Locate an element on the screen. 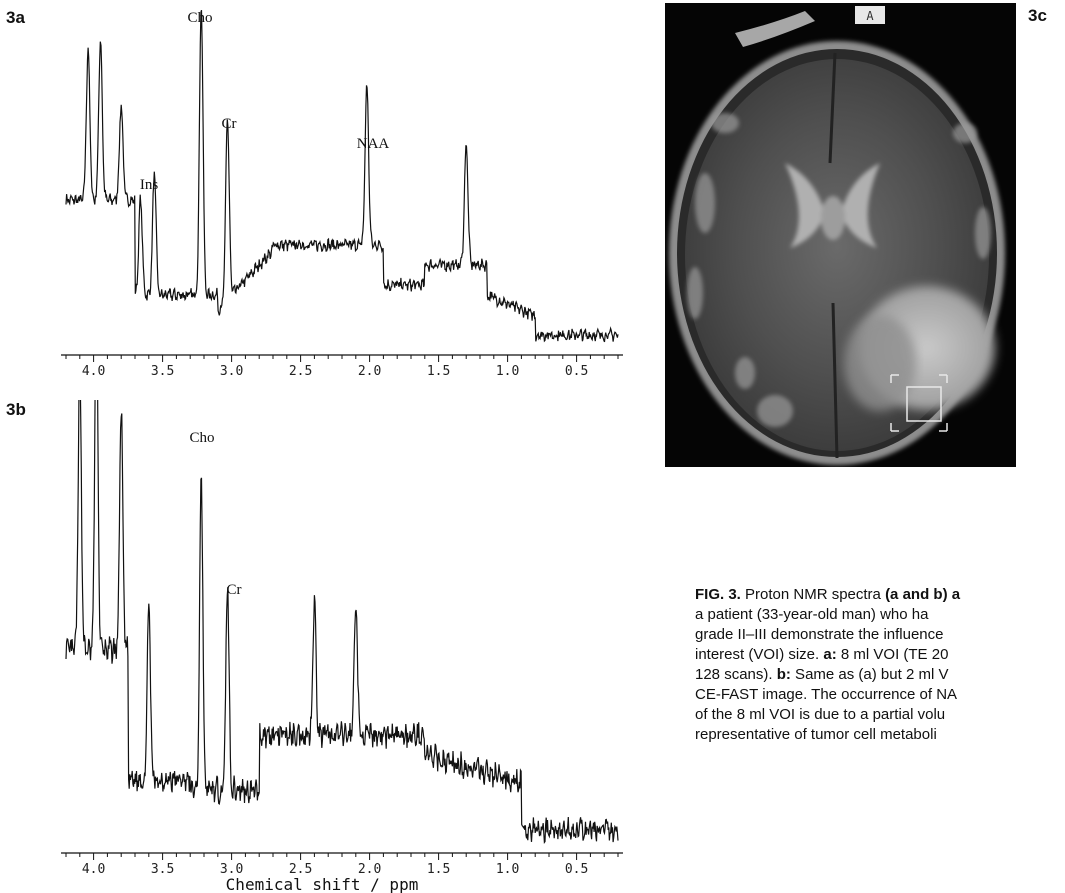 The height and width of the screenshot is (893, 1065). caption-a-label: a: is located at coordinates (830, 654).